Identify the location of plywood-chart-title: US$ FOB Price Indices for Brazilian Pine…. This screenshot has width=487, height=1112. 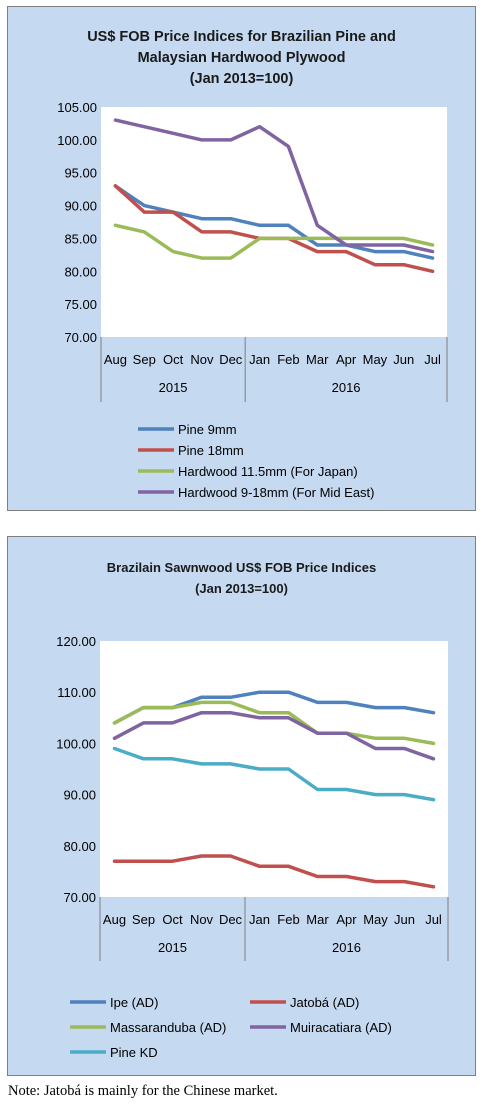
(241, 58).